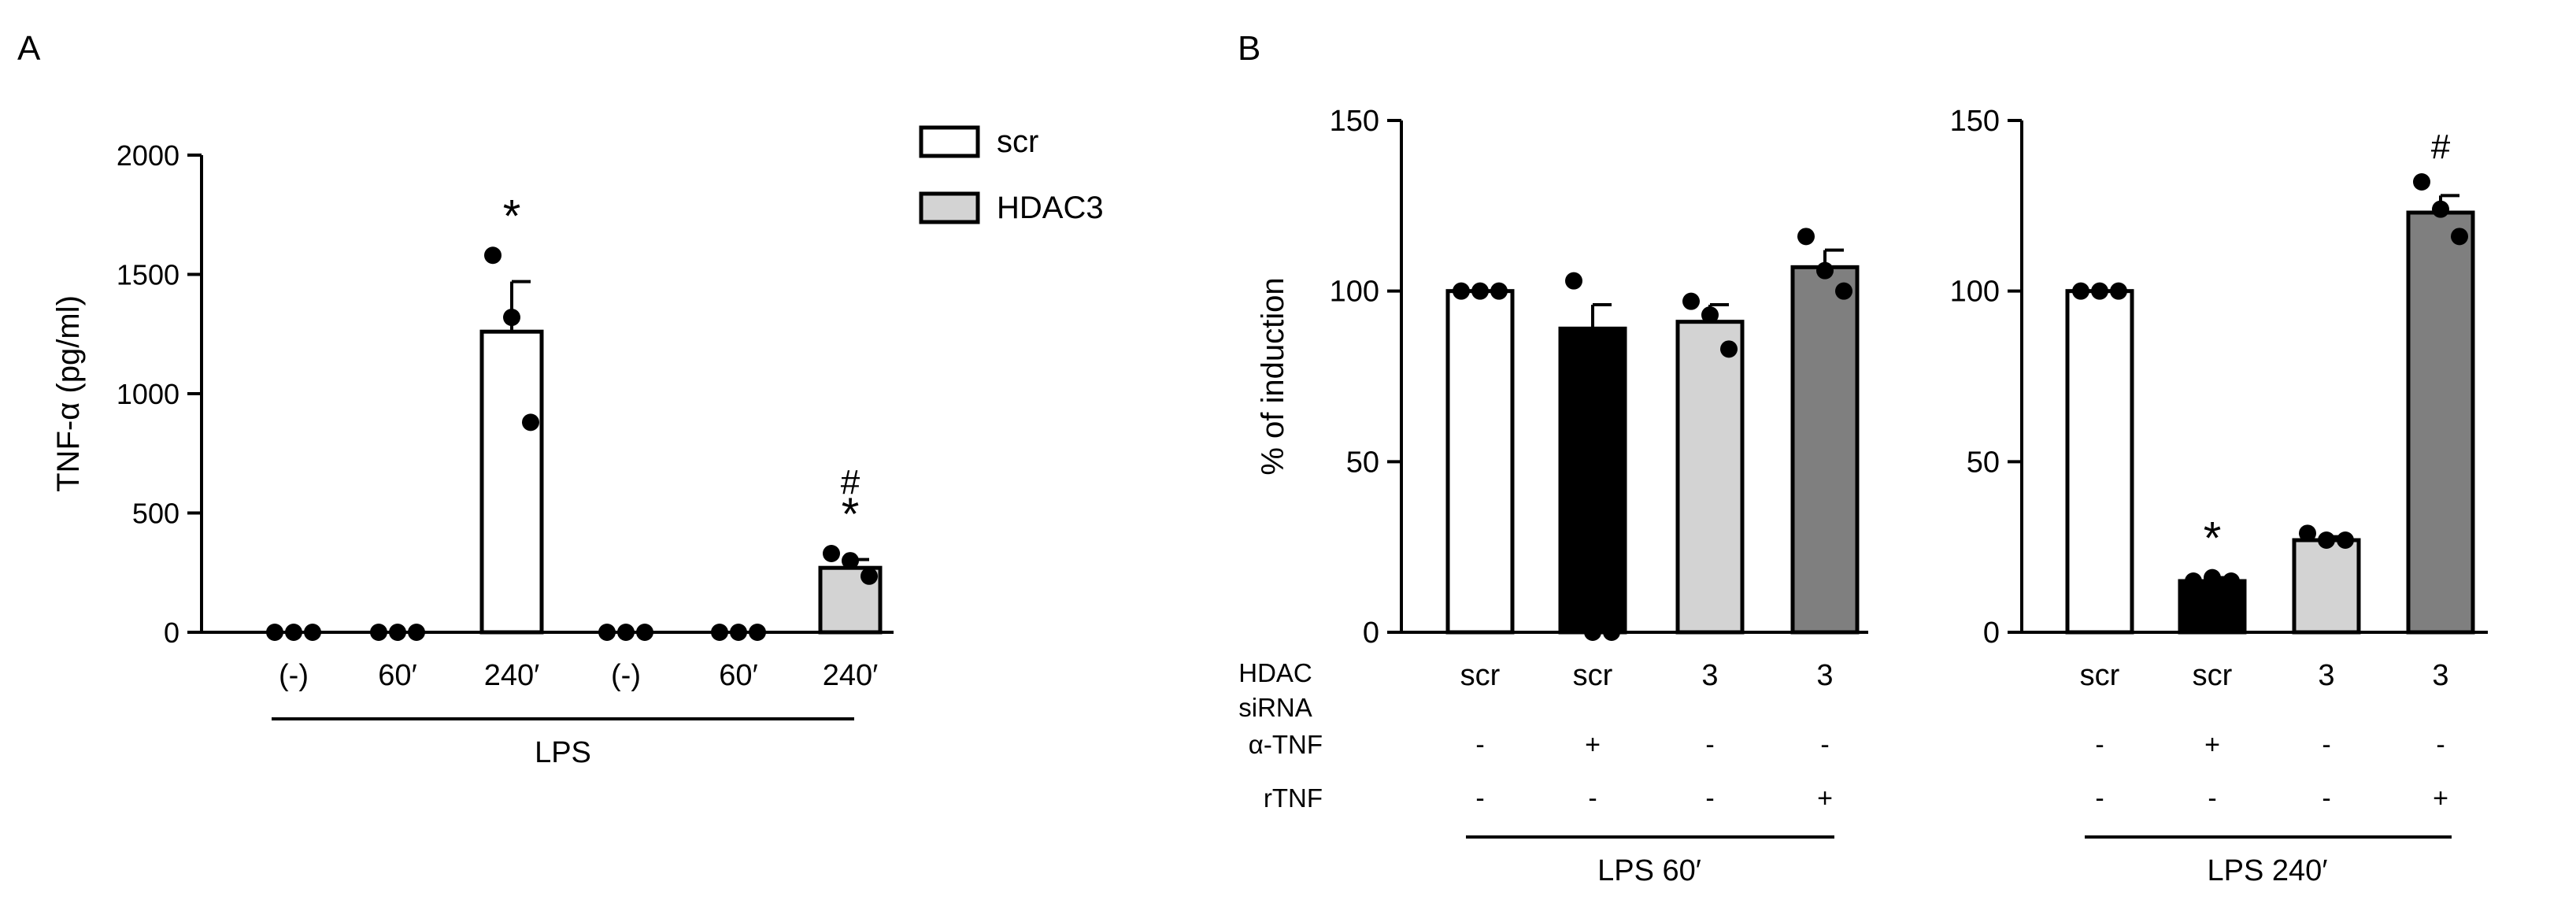 This screenshot has height=911, width=2576. What do you see at coordinates (1354, 292) in the screenshot?
I see `y-tick-label: 100` at bounding box center [1354, 292].